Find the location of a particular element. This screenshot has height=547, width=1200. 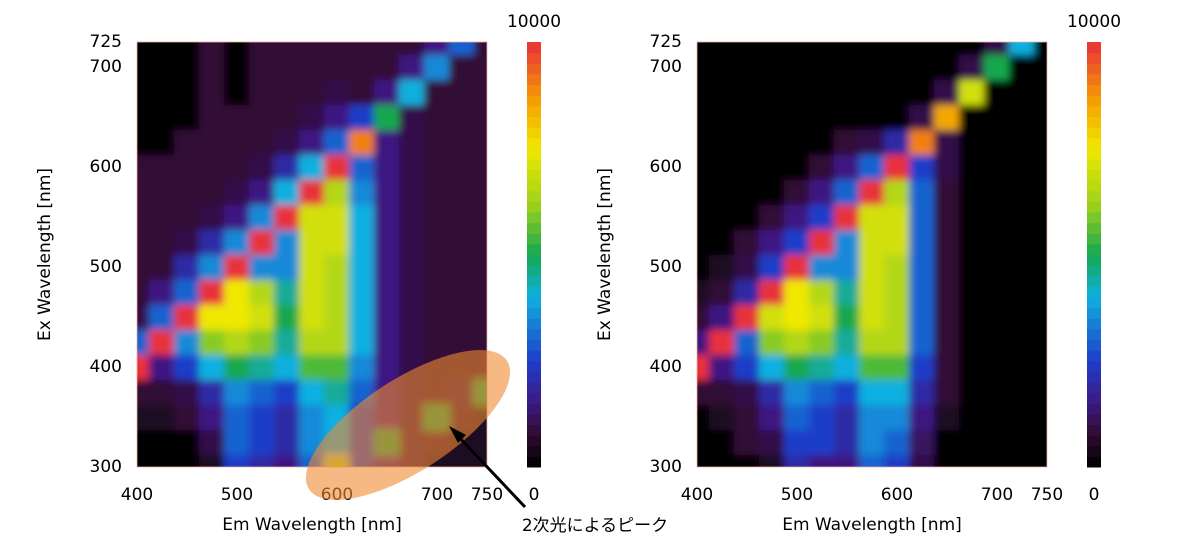

y-tick-label: 600 is located at coordinates (666, 167).